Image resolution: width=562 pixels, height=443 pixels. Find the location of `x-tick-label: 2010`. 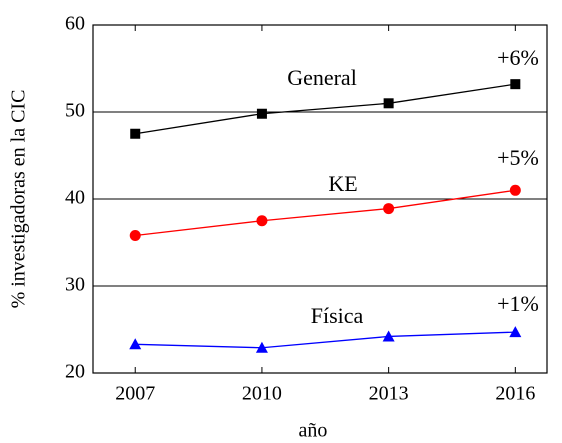

x-tick-label: 2010 is located at coordinates (262, 394).